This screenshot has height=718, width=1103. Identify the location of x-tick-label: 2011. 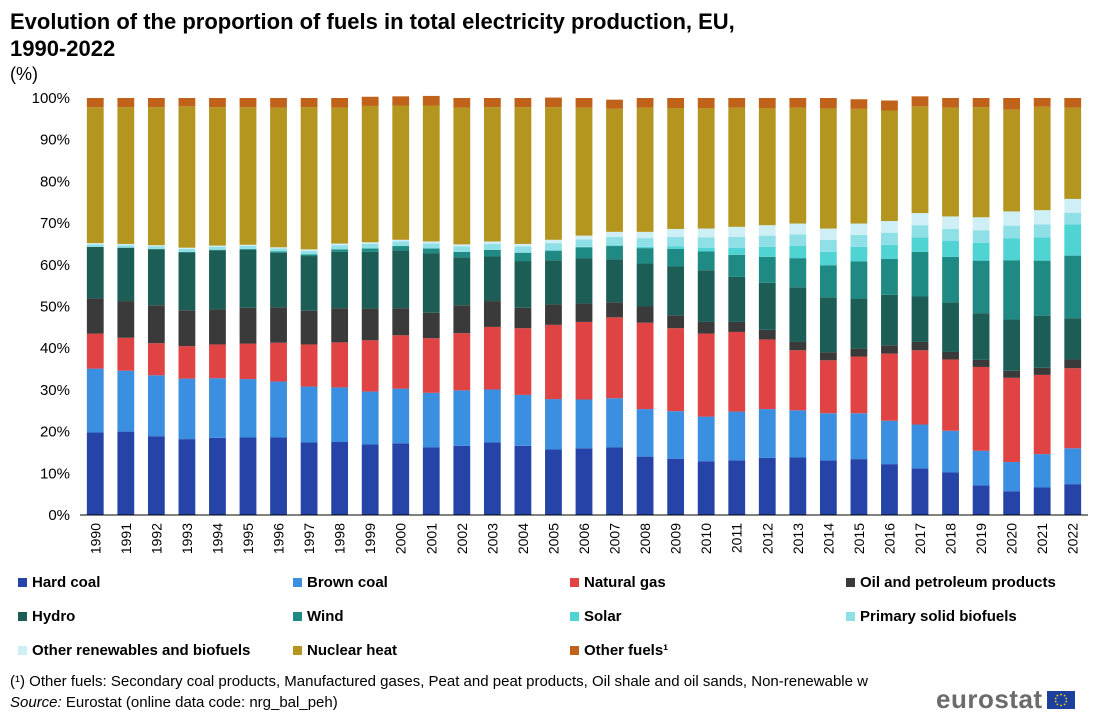
(737, 538).